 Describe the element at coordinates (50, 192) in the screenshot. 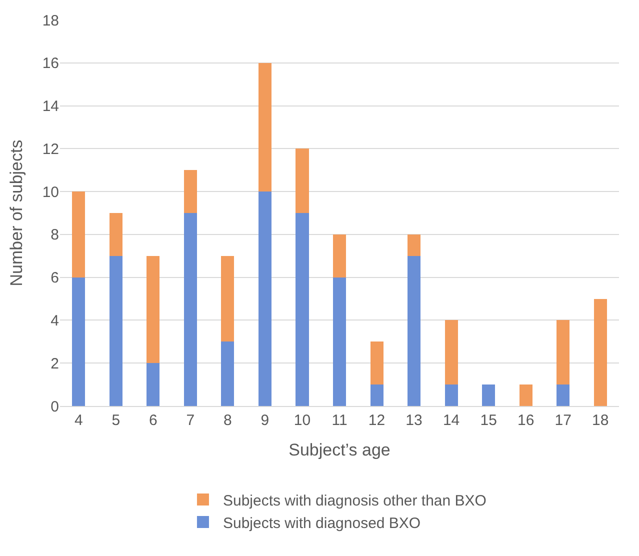

I see `y-tick-label: 10` at that location.